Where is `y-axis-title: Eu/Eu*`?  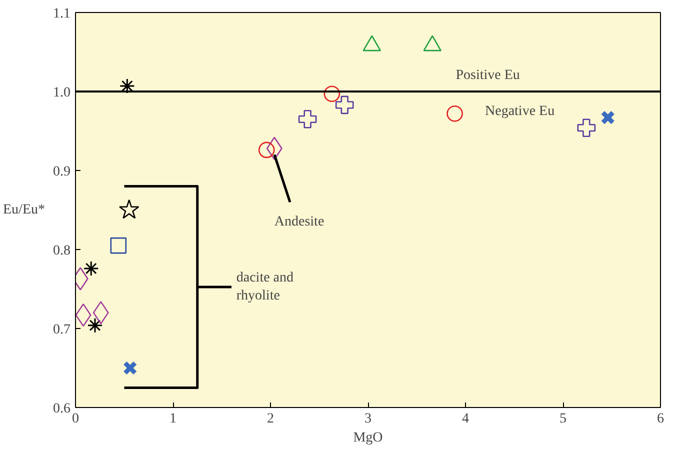 y-axis-title: Eu/Eu* is located at coordinates (24, 210).